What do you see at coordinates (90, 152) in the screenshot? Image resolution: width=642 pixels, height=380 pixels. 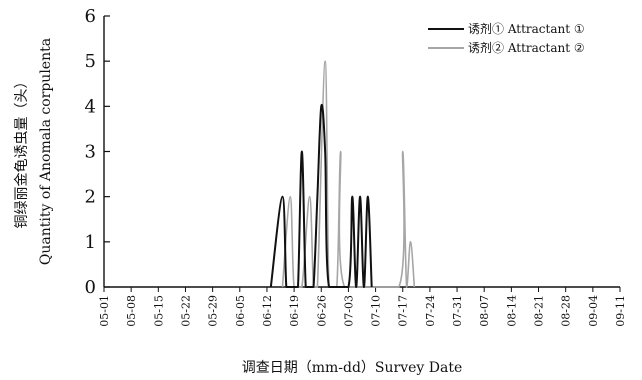 I see `y-tick-label: 3` at bounding box center [90, 152].